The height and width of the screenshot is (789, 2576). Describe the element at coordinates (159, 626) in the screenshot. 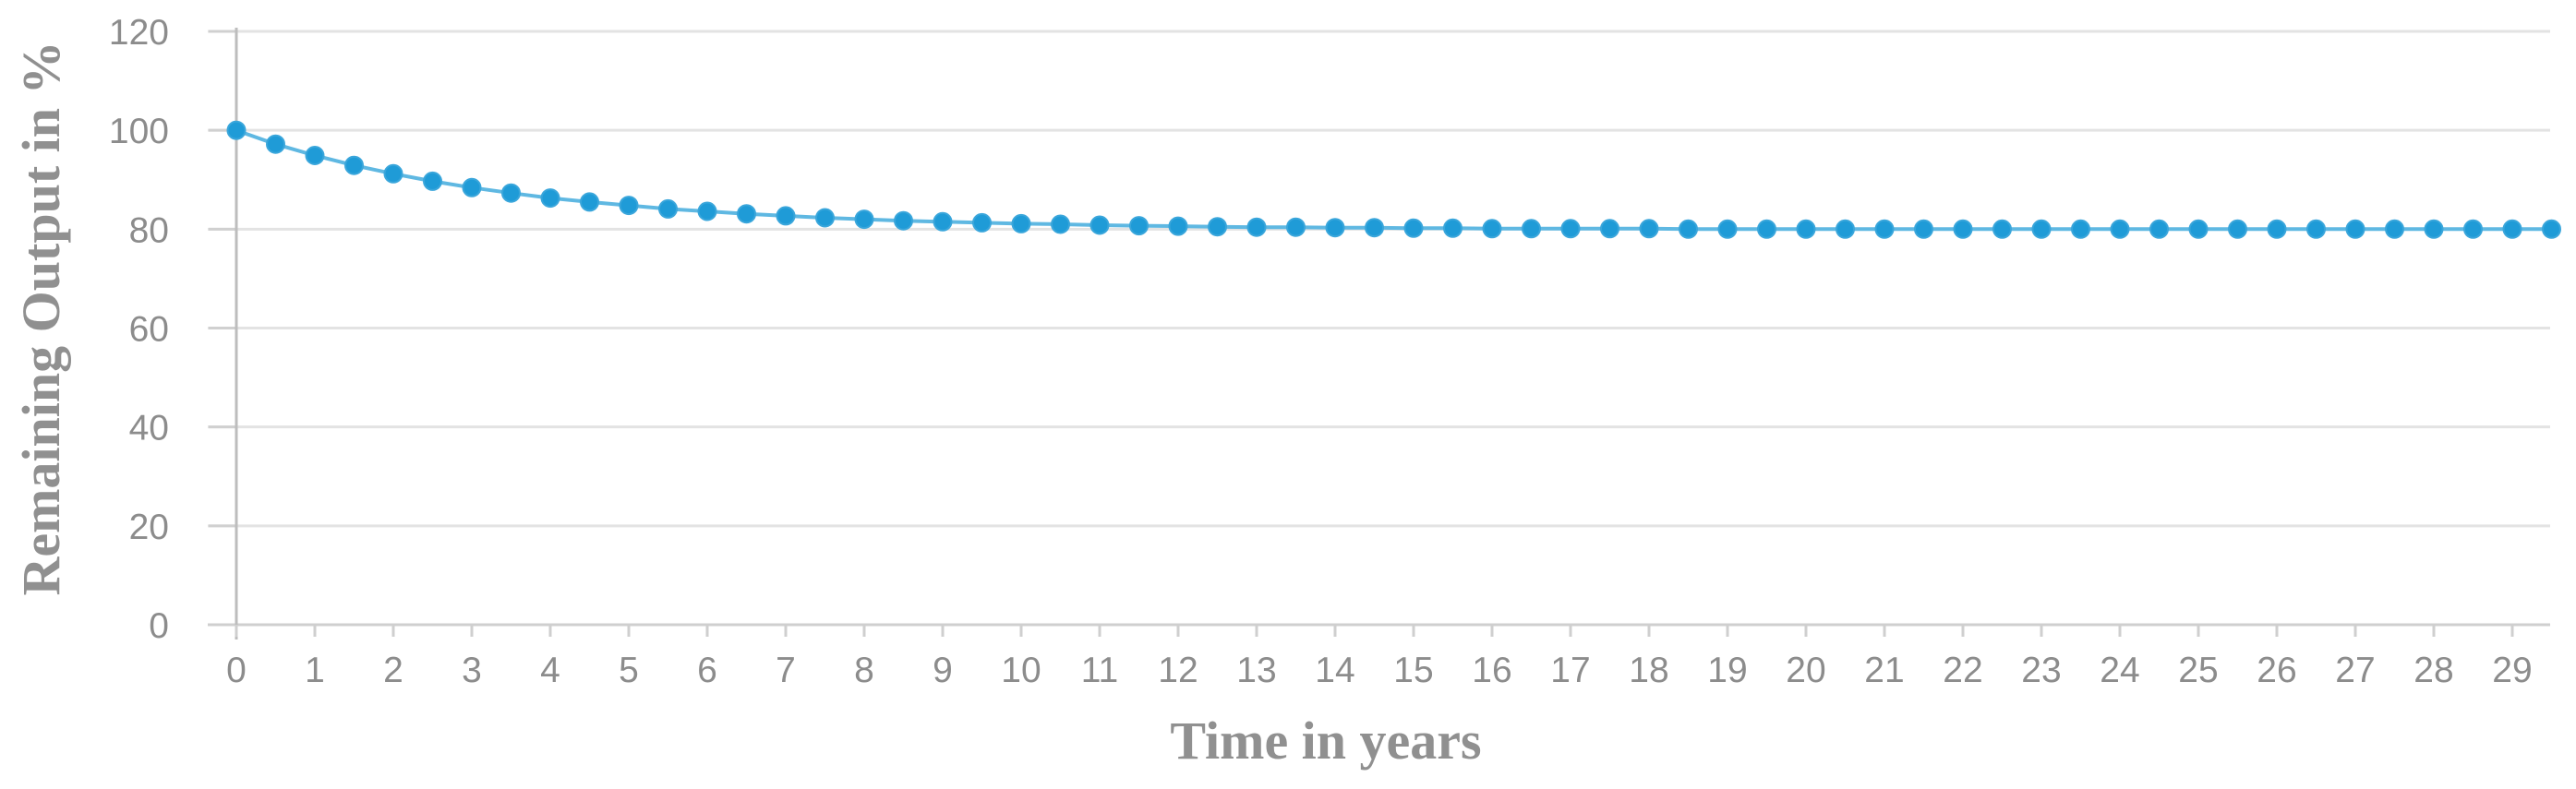

I see `y-tick-label-0: 0` at that location.